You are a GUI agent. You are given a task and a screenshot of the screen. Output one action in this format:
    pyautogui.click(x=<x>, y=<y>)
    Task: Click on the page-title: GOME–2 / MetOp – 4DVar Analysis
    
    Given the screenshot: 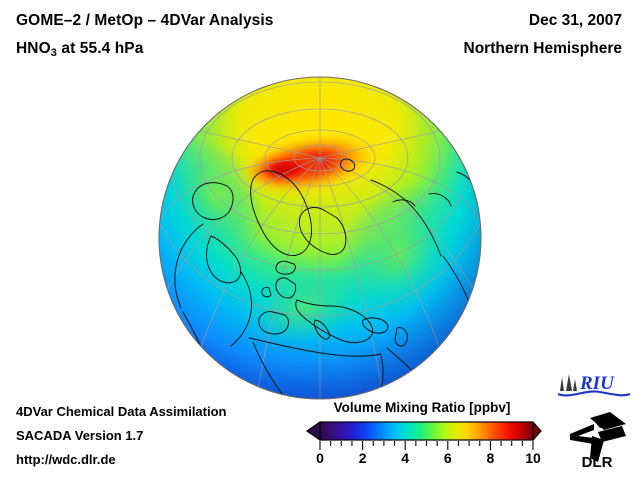 What is the action you would take?
    pyautogui.click(x=145, y=20)
    